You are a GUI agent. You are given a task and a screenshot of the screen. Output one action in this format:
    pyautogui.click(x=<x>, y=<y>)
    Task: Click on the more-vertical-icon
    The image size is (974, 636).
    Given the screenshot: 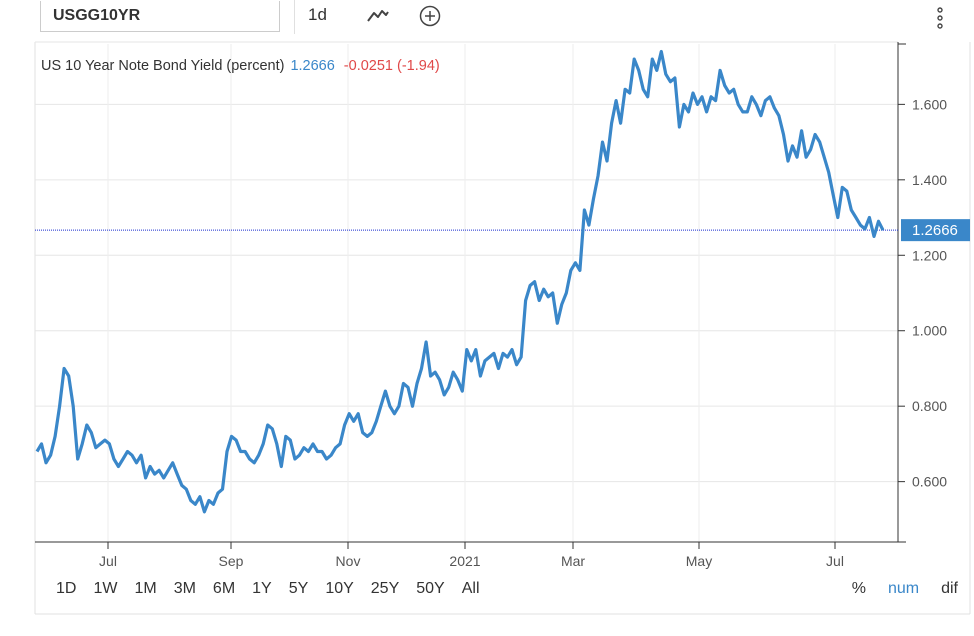 What is the action you would take?
    pyautogui.click(x=940, y=20)
    